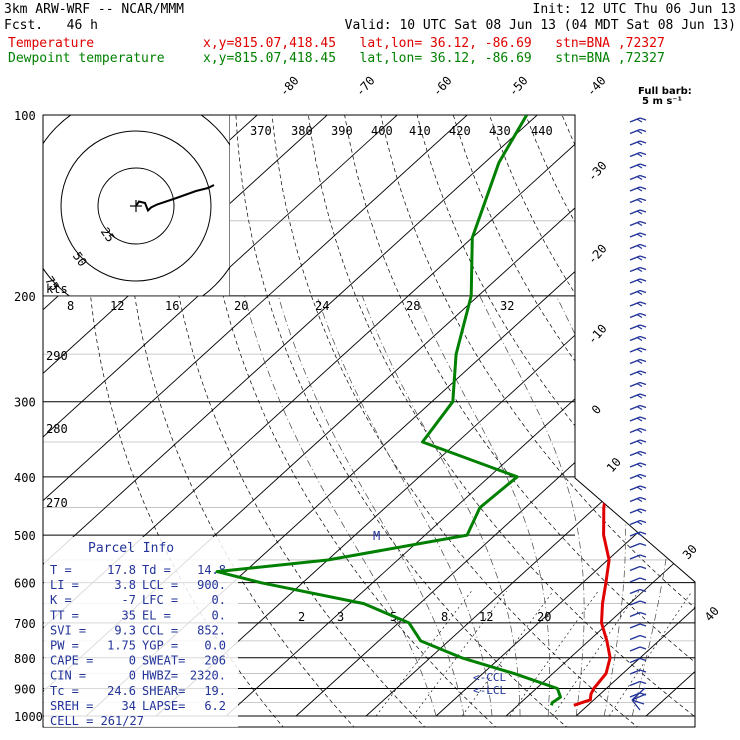 Image resolution: width=740 pixels, height=740 pixels. What do you see at coordinates (160, 600) in the screenshot?
I see `parcel-row-label2: LFC =` at bounding box center [160, 600].